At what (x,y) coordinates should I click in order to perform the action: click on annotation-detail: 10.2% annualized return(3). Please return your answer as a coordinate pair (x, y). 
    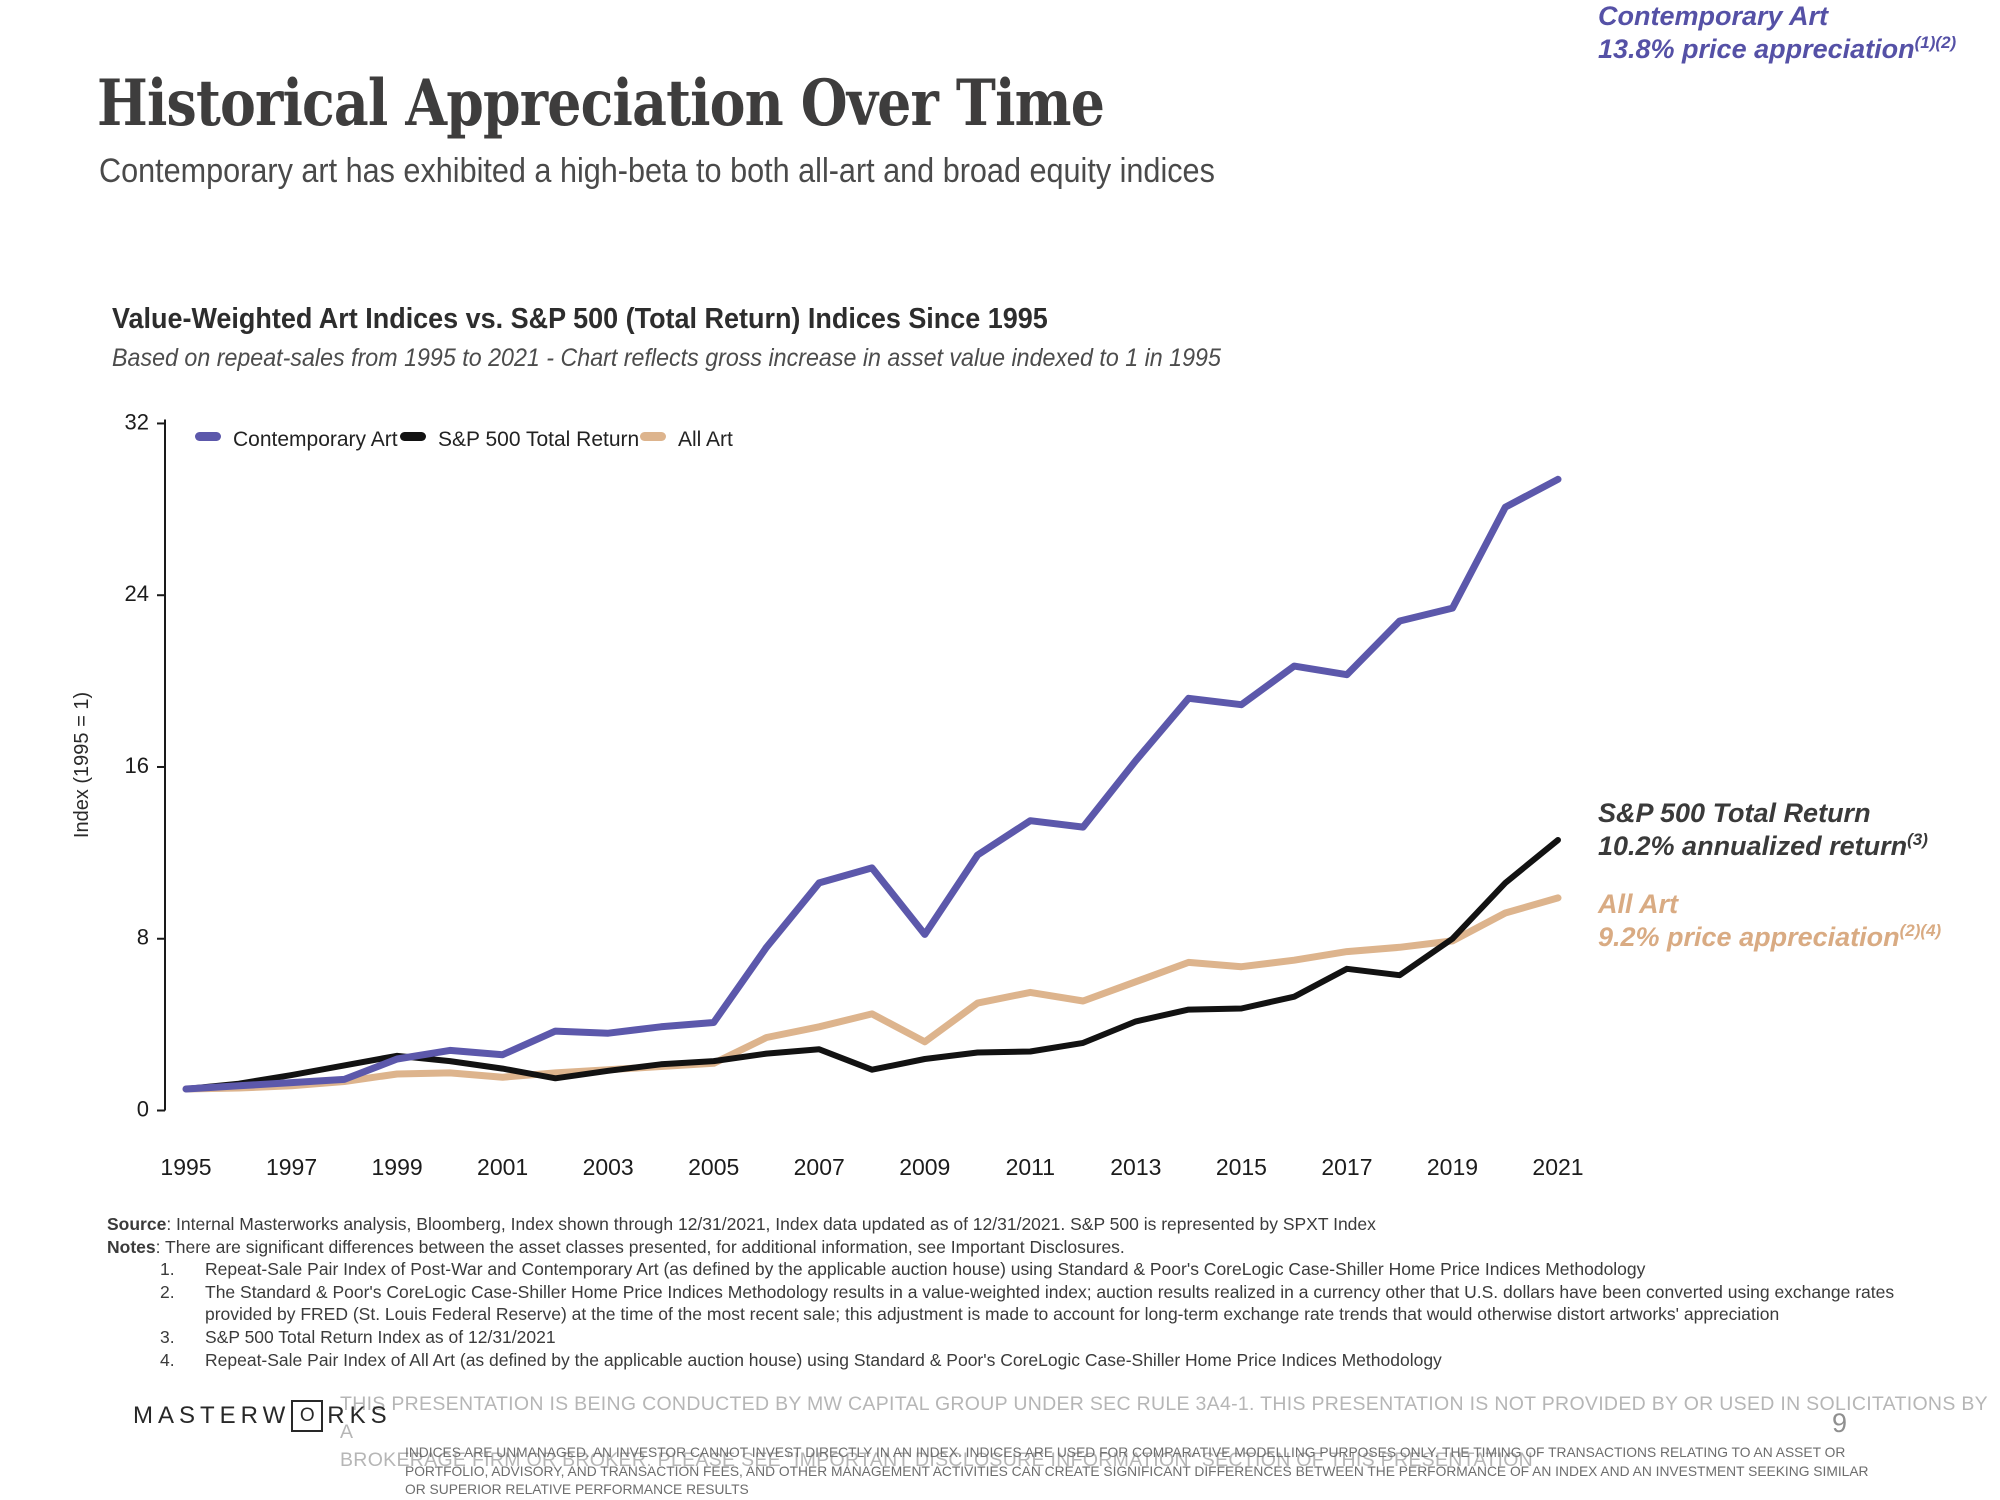
    Looking at the image, I should click on (1763, 845).